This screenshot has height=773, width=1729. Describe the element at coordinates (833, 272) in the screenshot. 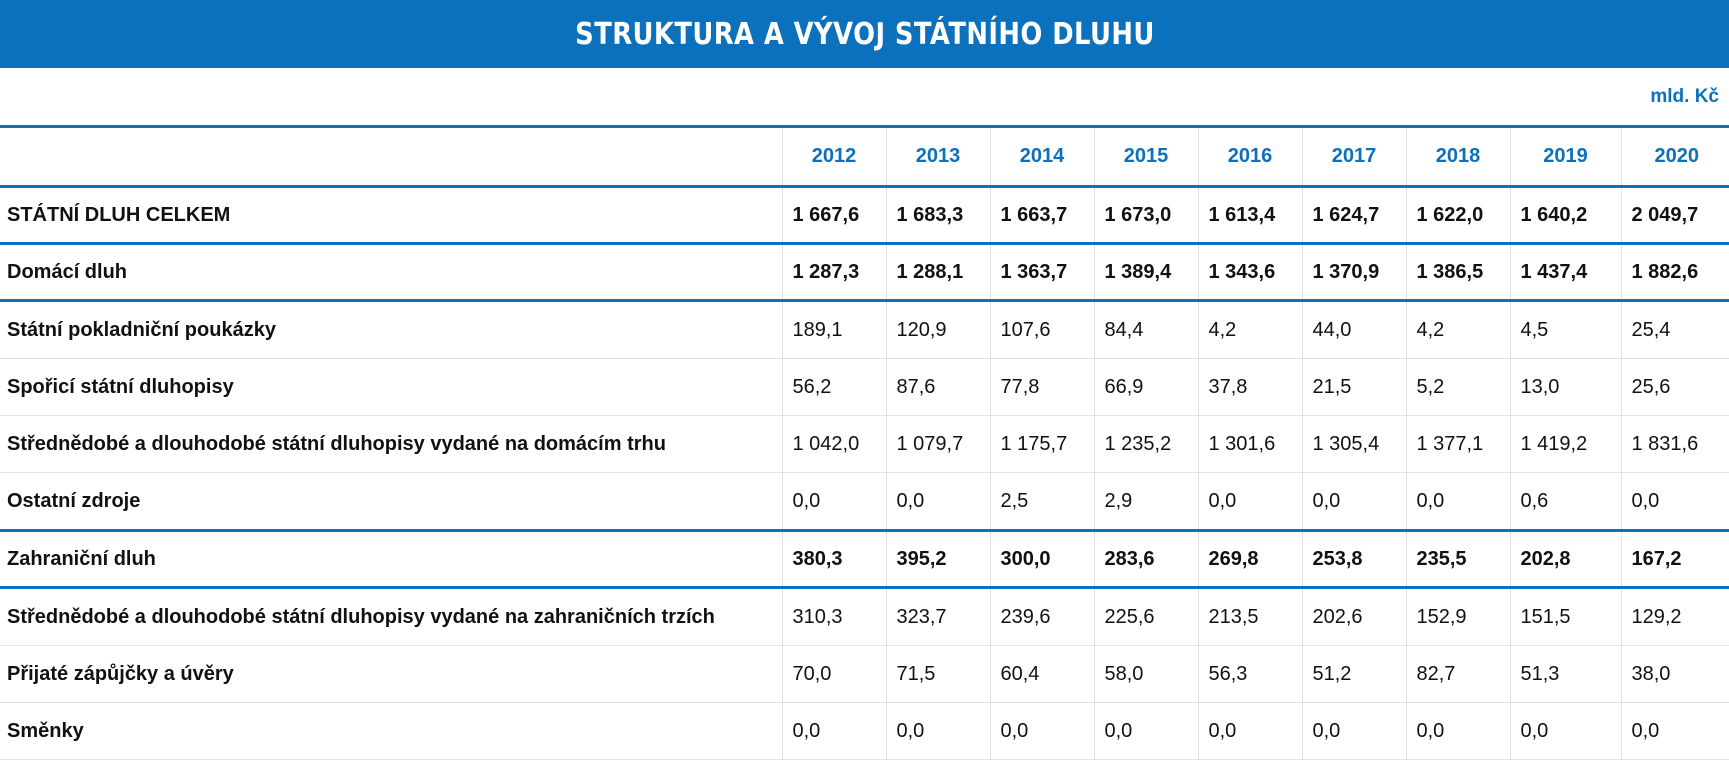

I see `cell-value: 1 287,3` at that location.